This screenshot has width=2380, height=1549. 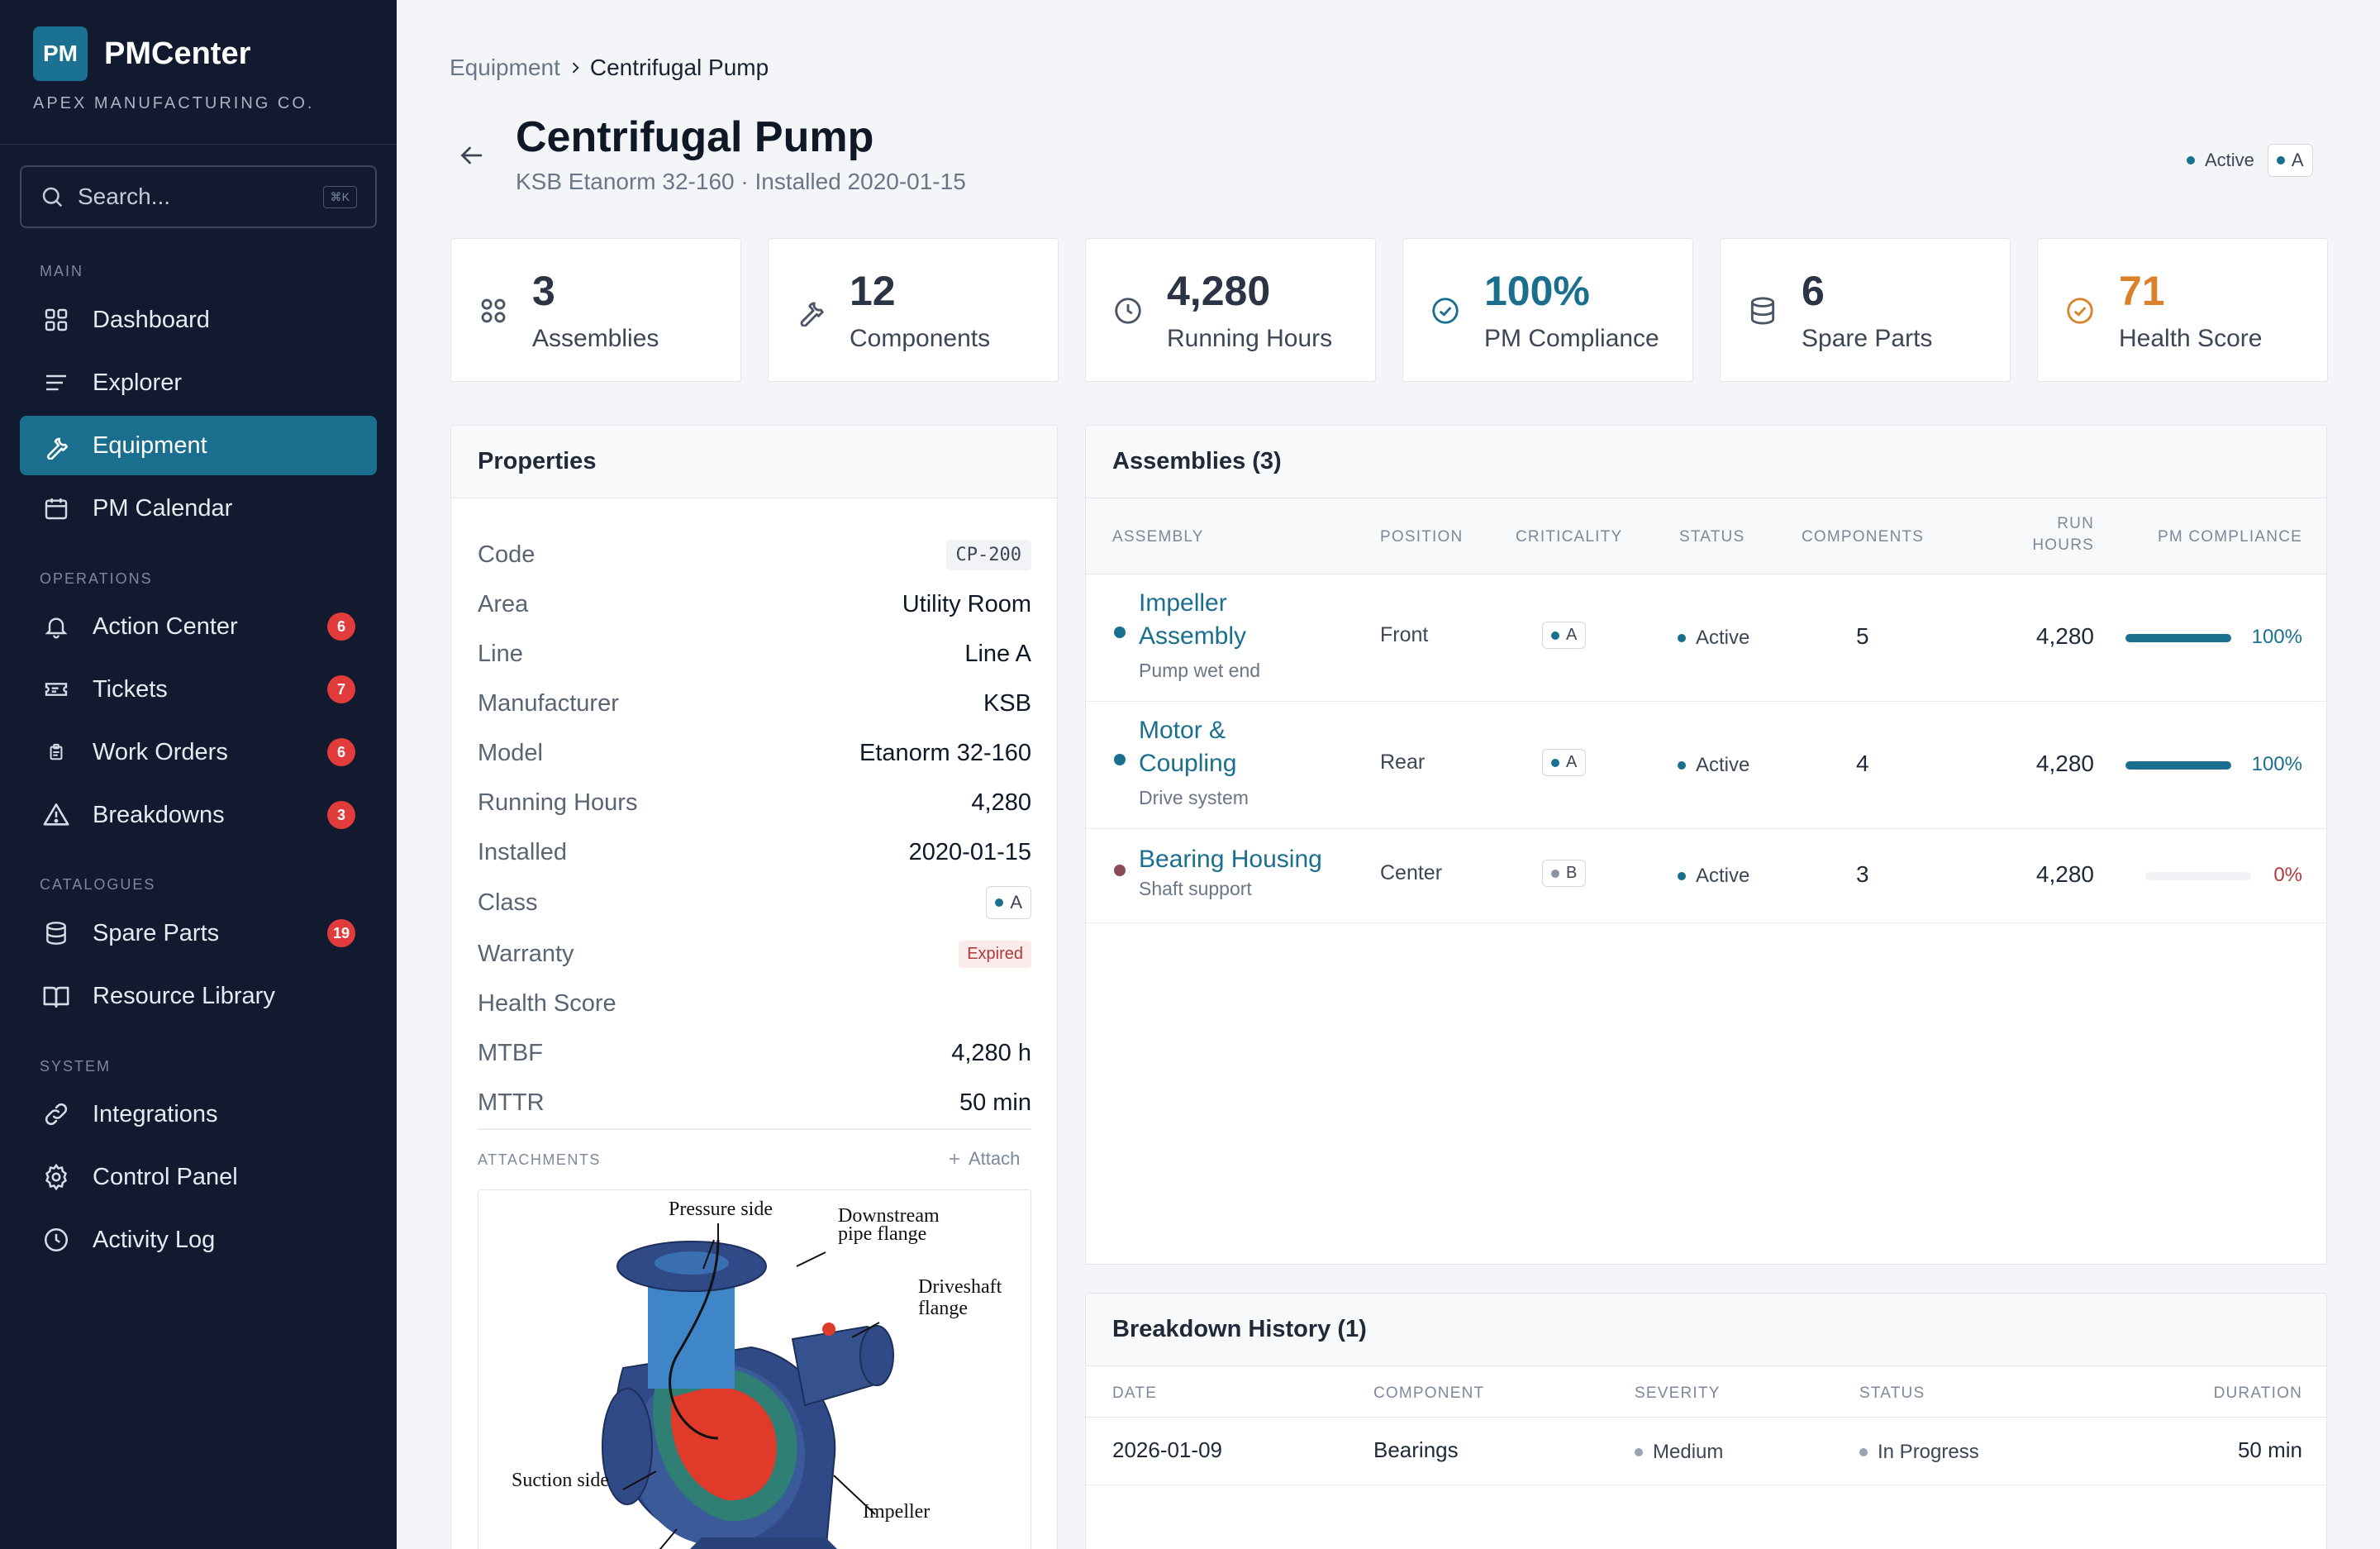 I want to click on compliance-value: 0%, so click(x=2287, y=875).